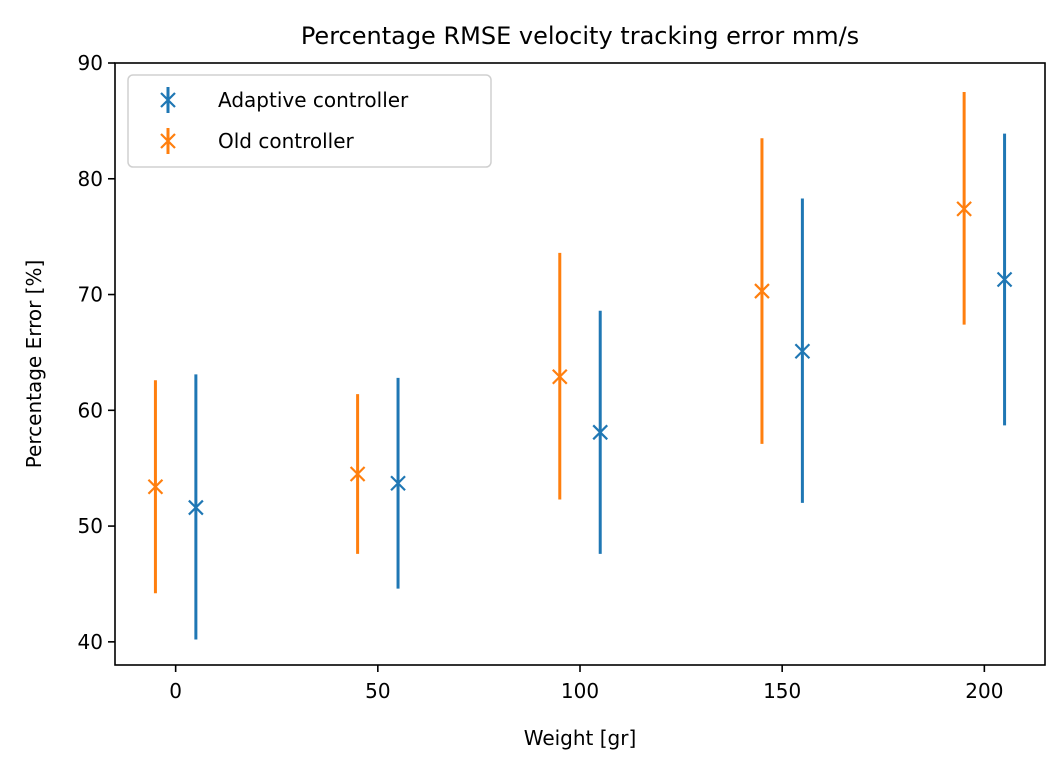 Image resolution: width=1064 pixels, height=778 pixels. I want to click on y-tick-label: 50, so click(90, 526).